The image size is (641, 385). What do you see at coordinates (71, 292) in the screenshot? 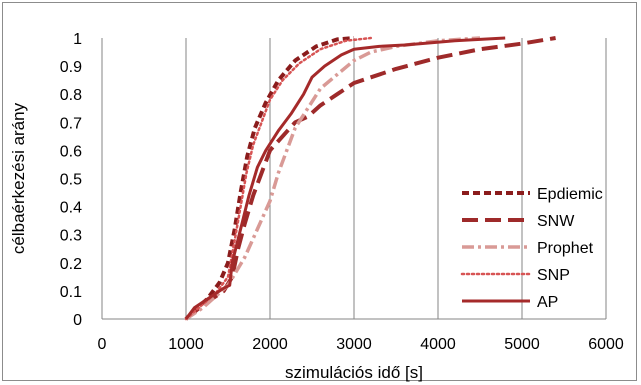
I see `y-tick-label: 0.1` at bounding box center [71, 292].